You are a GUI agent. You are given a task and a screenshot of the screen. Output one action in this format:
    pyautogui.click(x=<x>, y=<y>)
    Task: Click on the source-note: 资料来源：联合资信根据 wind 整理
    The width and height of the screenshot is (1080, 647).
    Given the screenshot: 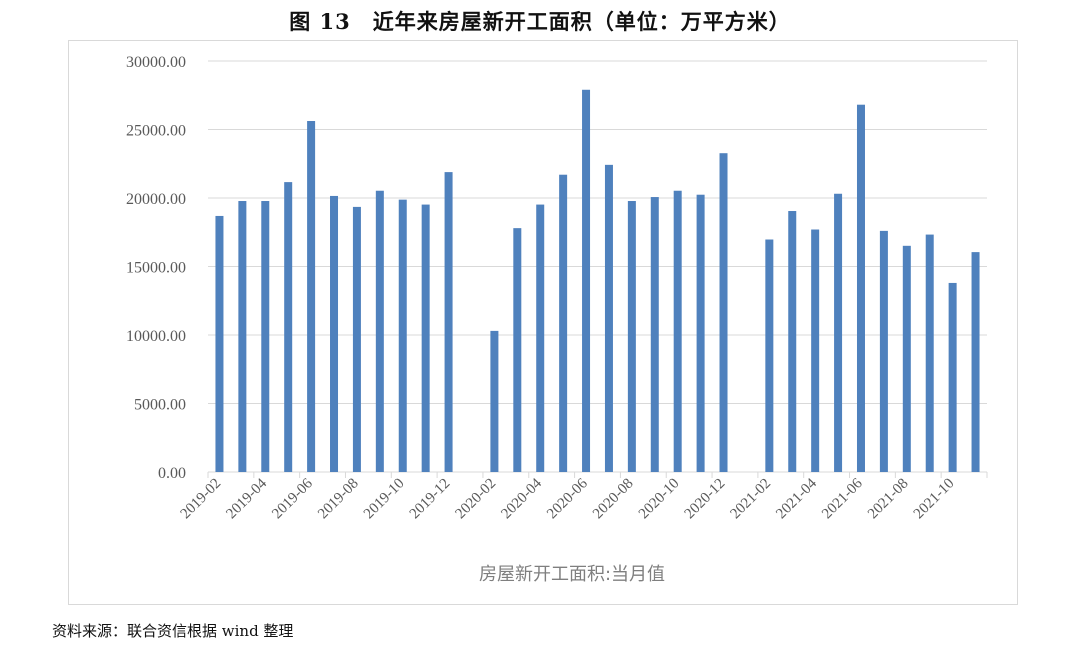 What is the action you would take?
    pyautogui.click(x=173, y=631)
    